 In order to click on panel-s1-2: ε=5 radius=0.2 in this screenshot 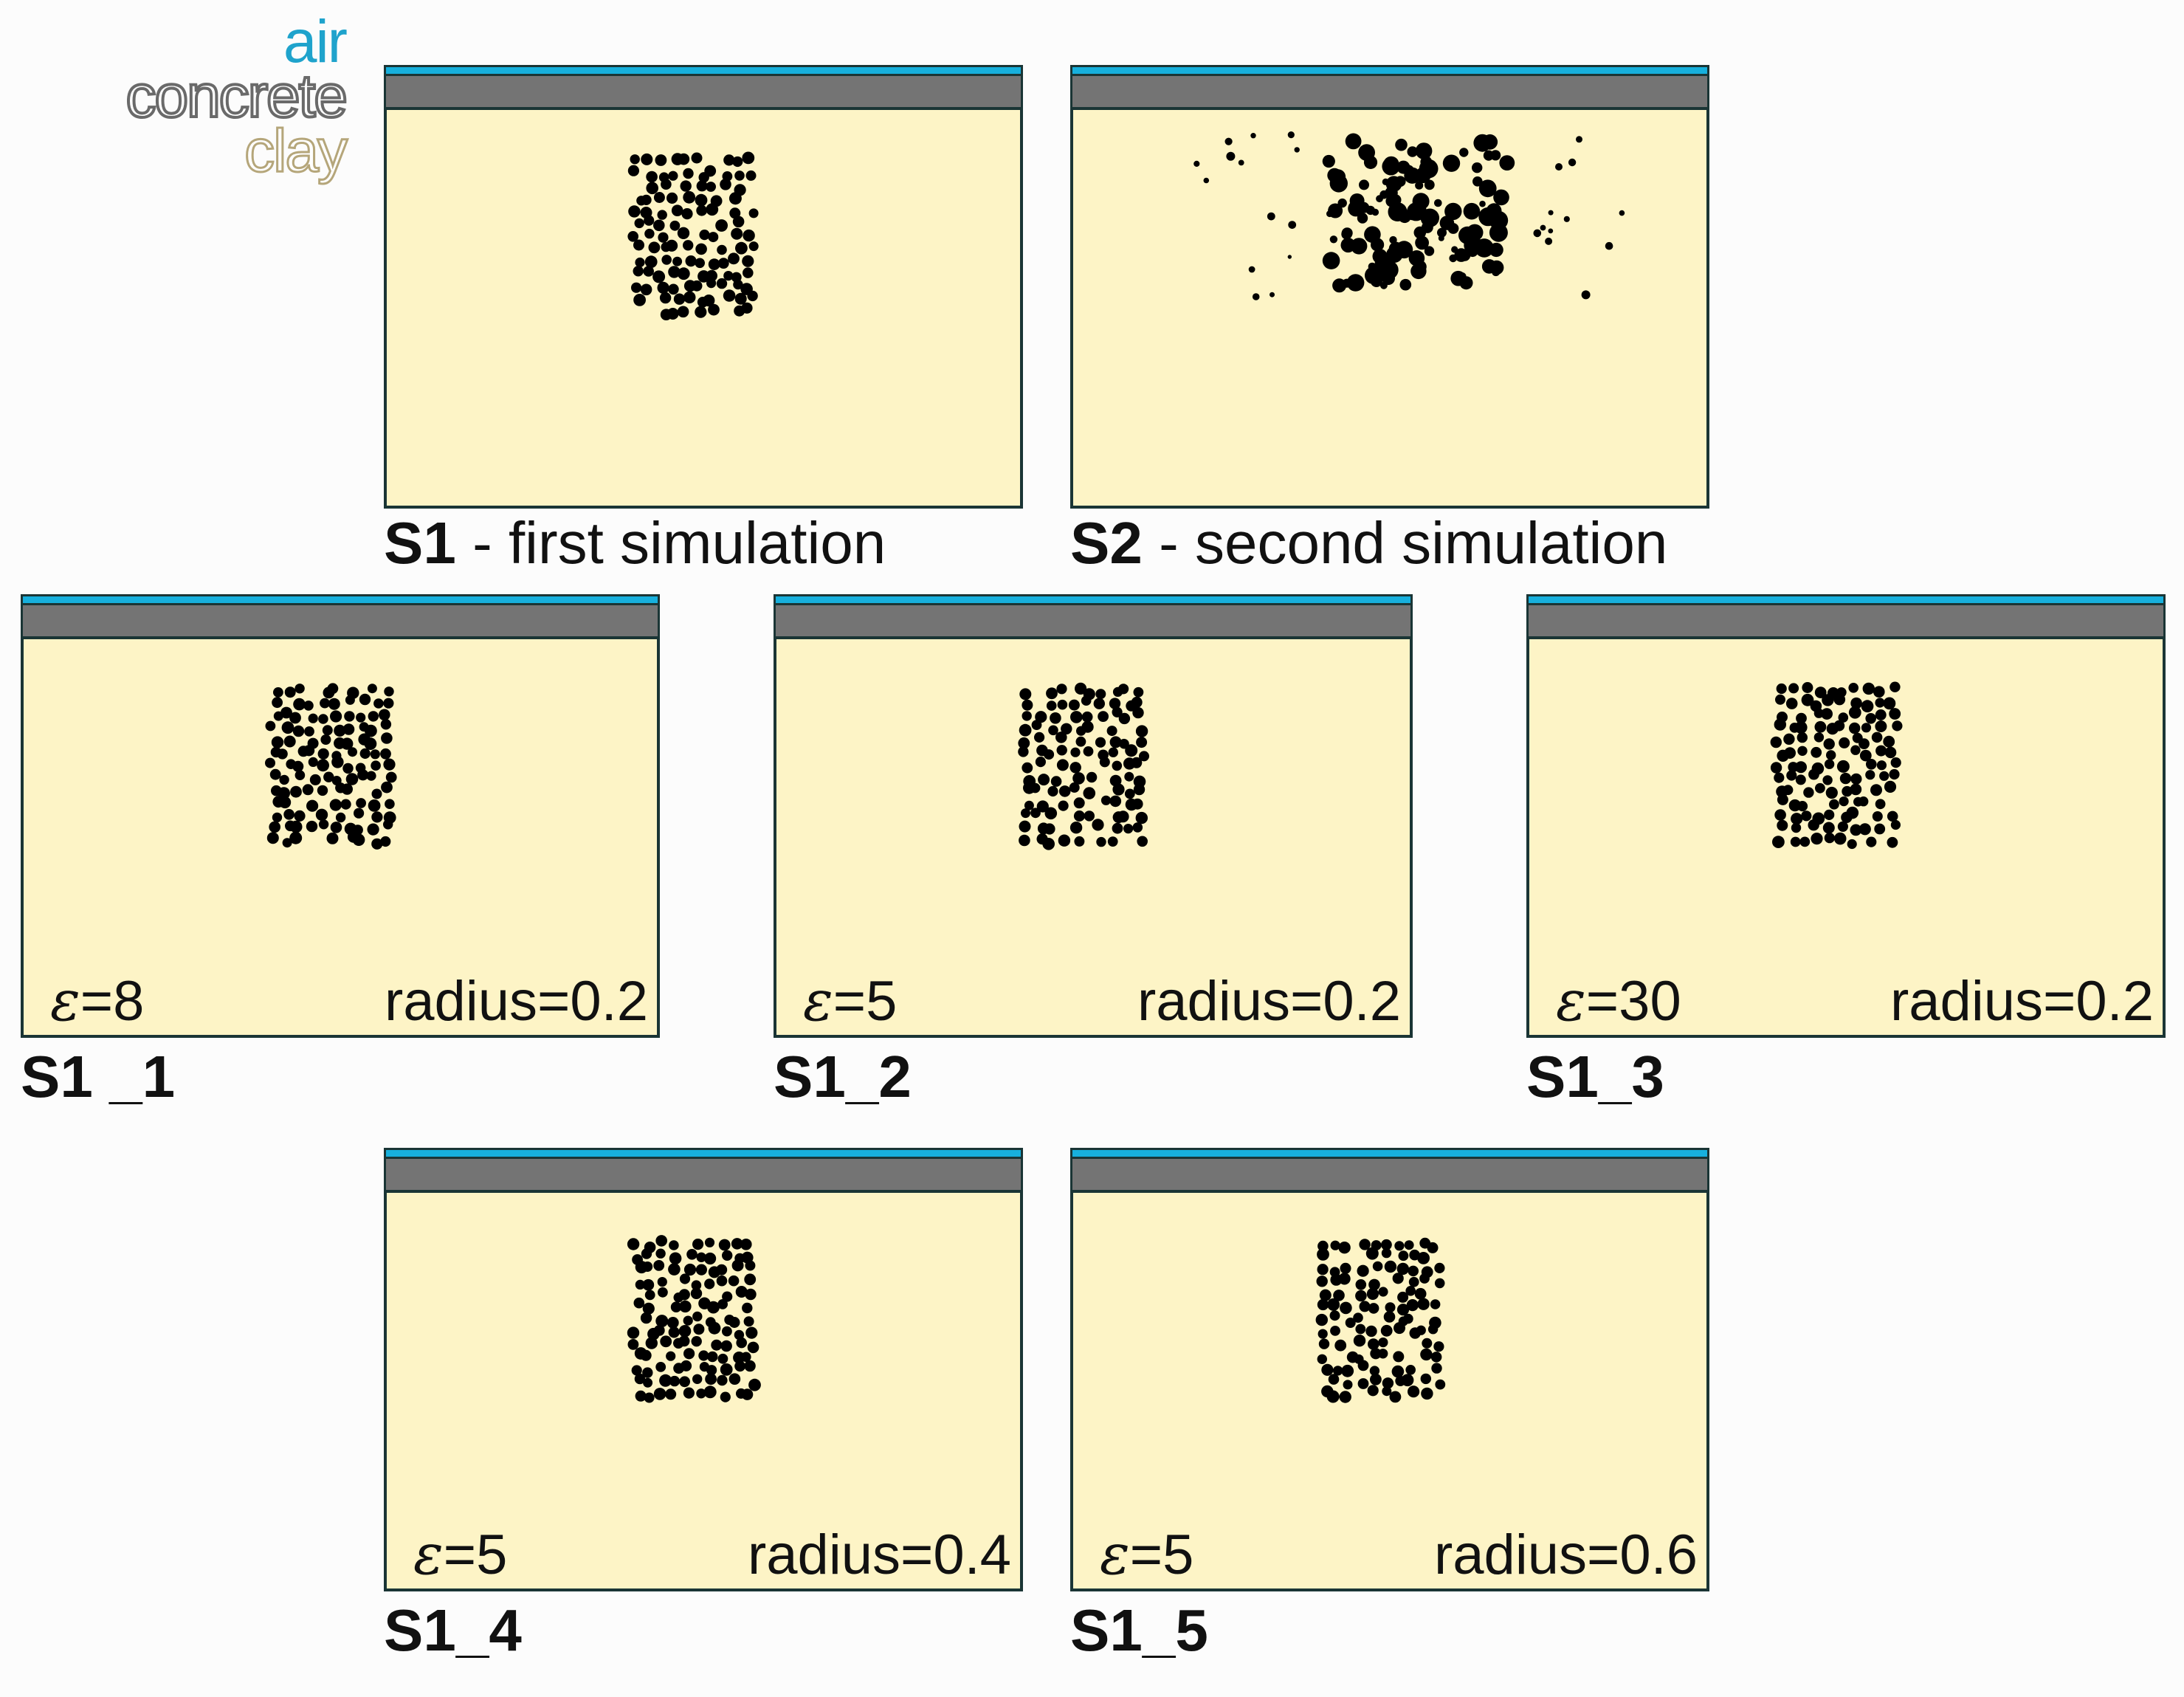, I will do `click(1093, 816)`.